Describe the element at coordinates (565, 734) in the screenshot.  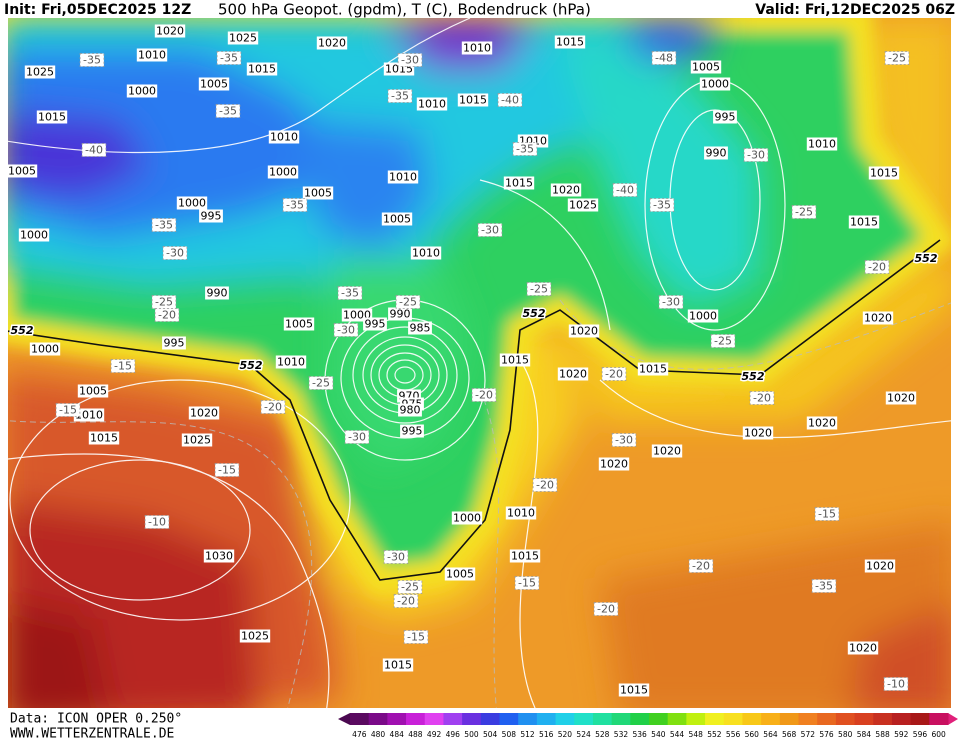
I see `colorbar-label: 520` at that location.